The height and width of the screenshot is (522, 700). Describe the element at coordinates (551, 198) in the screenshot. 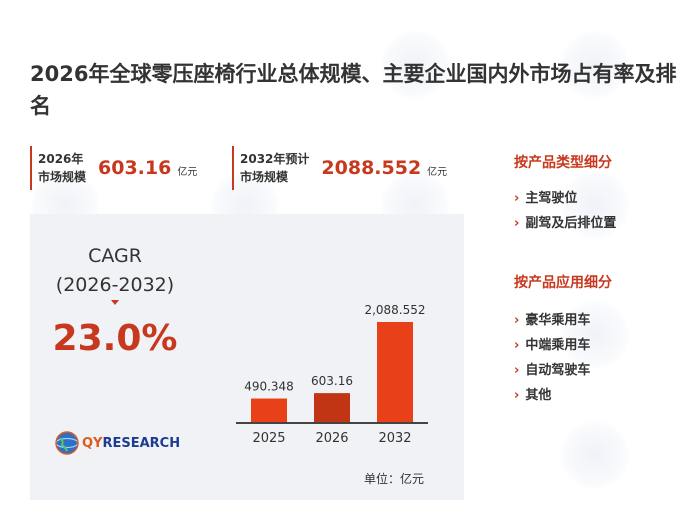

I see `list-item-label: 主驾驶位` at that location.